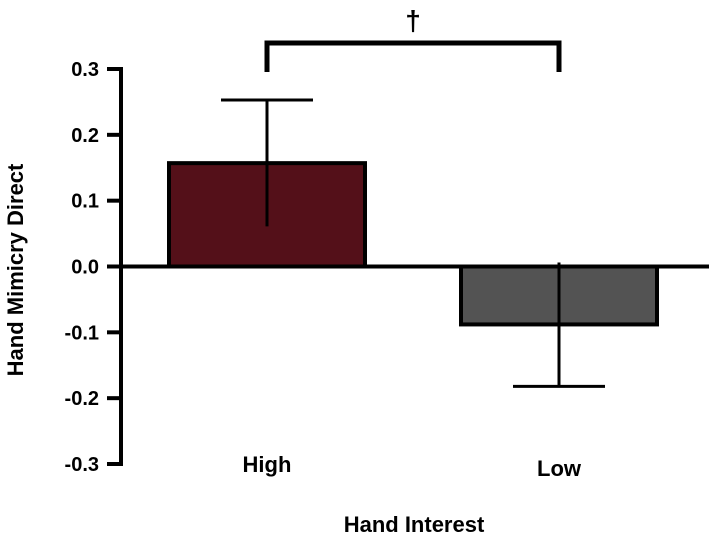  What do you see at coordinates (15, 269) in the screenshot?
I see `y-axis-title: Hand Mimicry Direct` at bounding box center [15, 269].